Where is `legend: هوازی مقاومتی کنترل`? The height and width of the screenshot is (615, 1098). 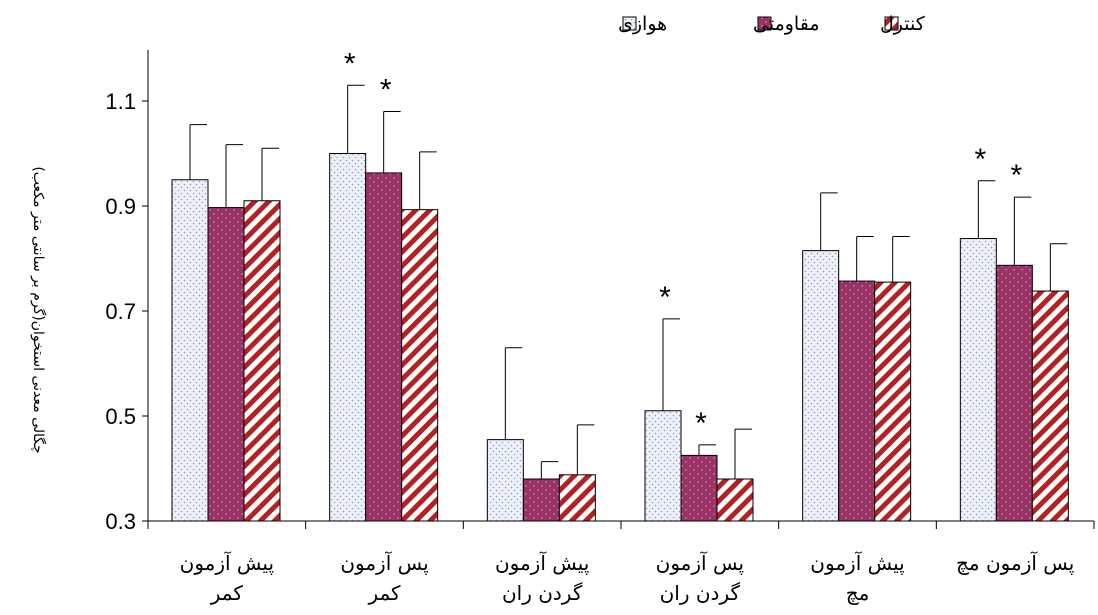 legend: هوازی مقاومتی کنترل is located at coordinates (772, 24).